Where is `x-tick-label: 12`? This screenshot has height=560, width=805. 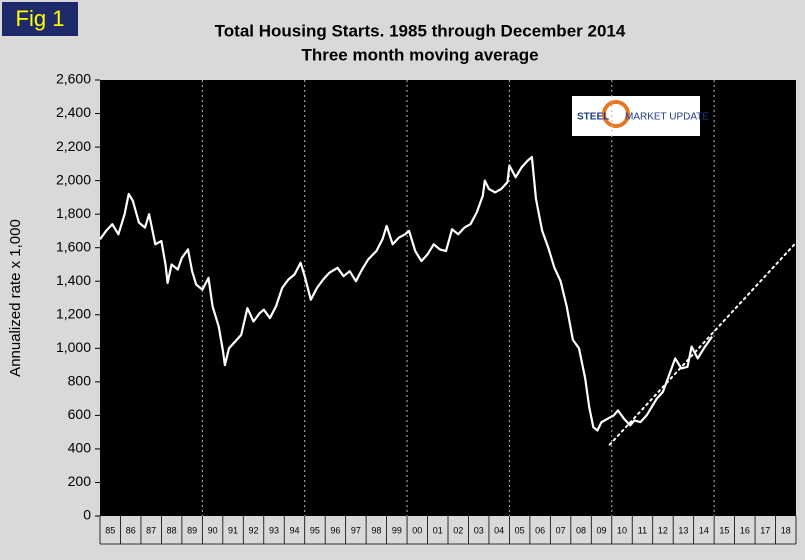 x-tick-label: 12 is located at coordinates (663, 530).